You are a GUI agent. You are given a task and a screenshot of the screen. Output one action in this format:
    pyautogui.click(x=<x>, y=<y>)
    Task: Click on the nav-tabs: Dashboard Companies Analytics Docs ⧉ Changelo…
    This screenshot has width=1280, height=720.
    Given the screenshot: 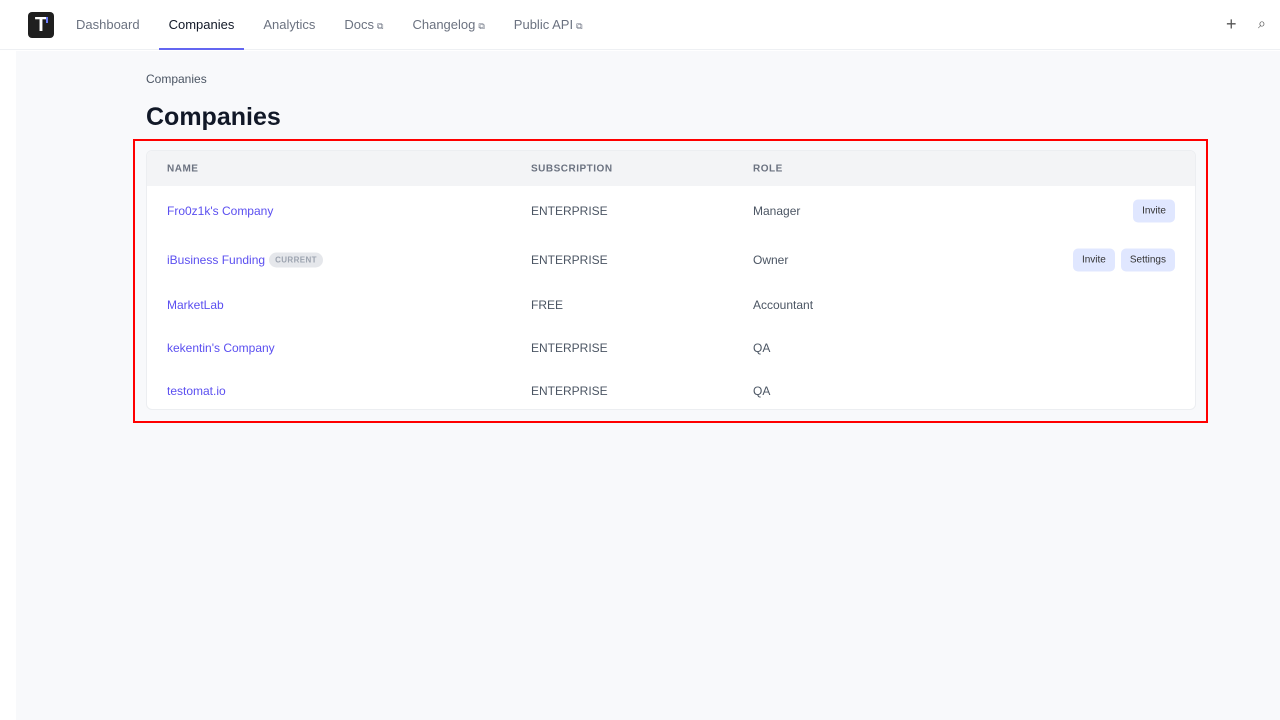 What is the action you would take?
    pyautogui.click(x=334, y=25)
    